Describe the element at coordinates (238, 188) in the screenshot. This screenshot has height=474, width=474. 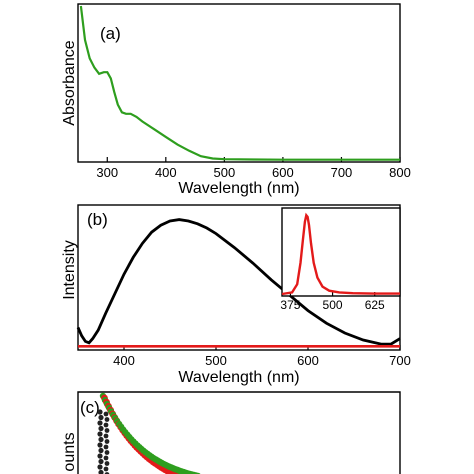
I see `panel-a-x-axis-title: Wavelength (nm)` at that location.